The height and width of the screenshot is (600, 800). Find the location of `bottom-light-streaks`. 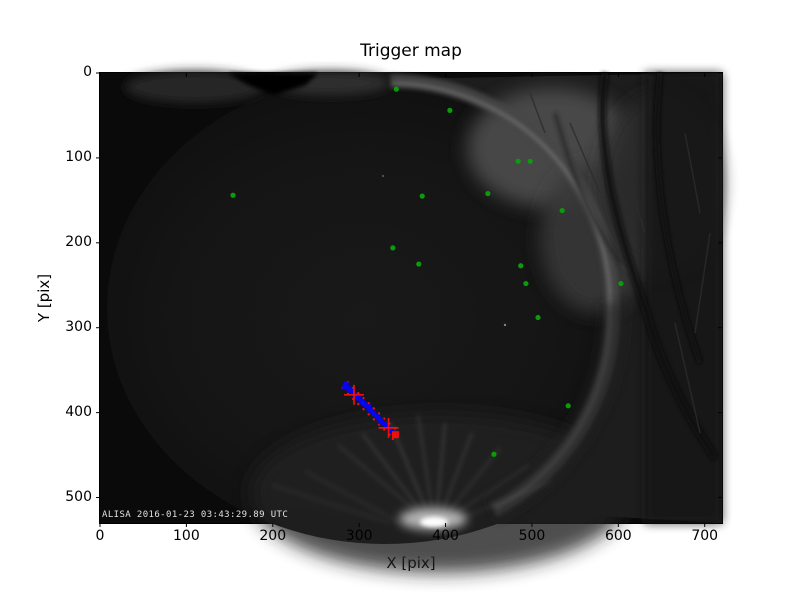

bottom-light-streaks is located at coordinates (412, 469).